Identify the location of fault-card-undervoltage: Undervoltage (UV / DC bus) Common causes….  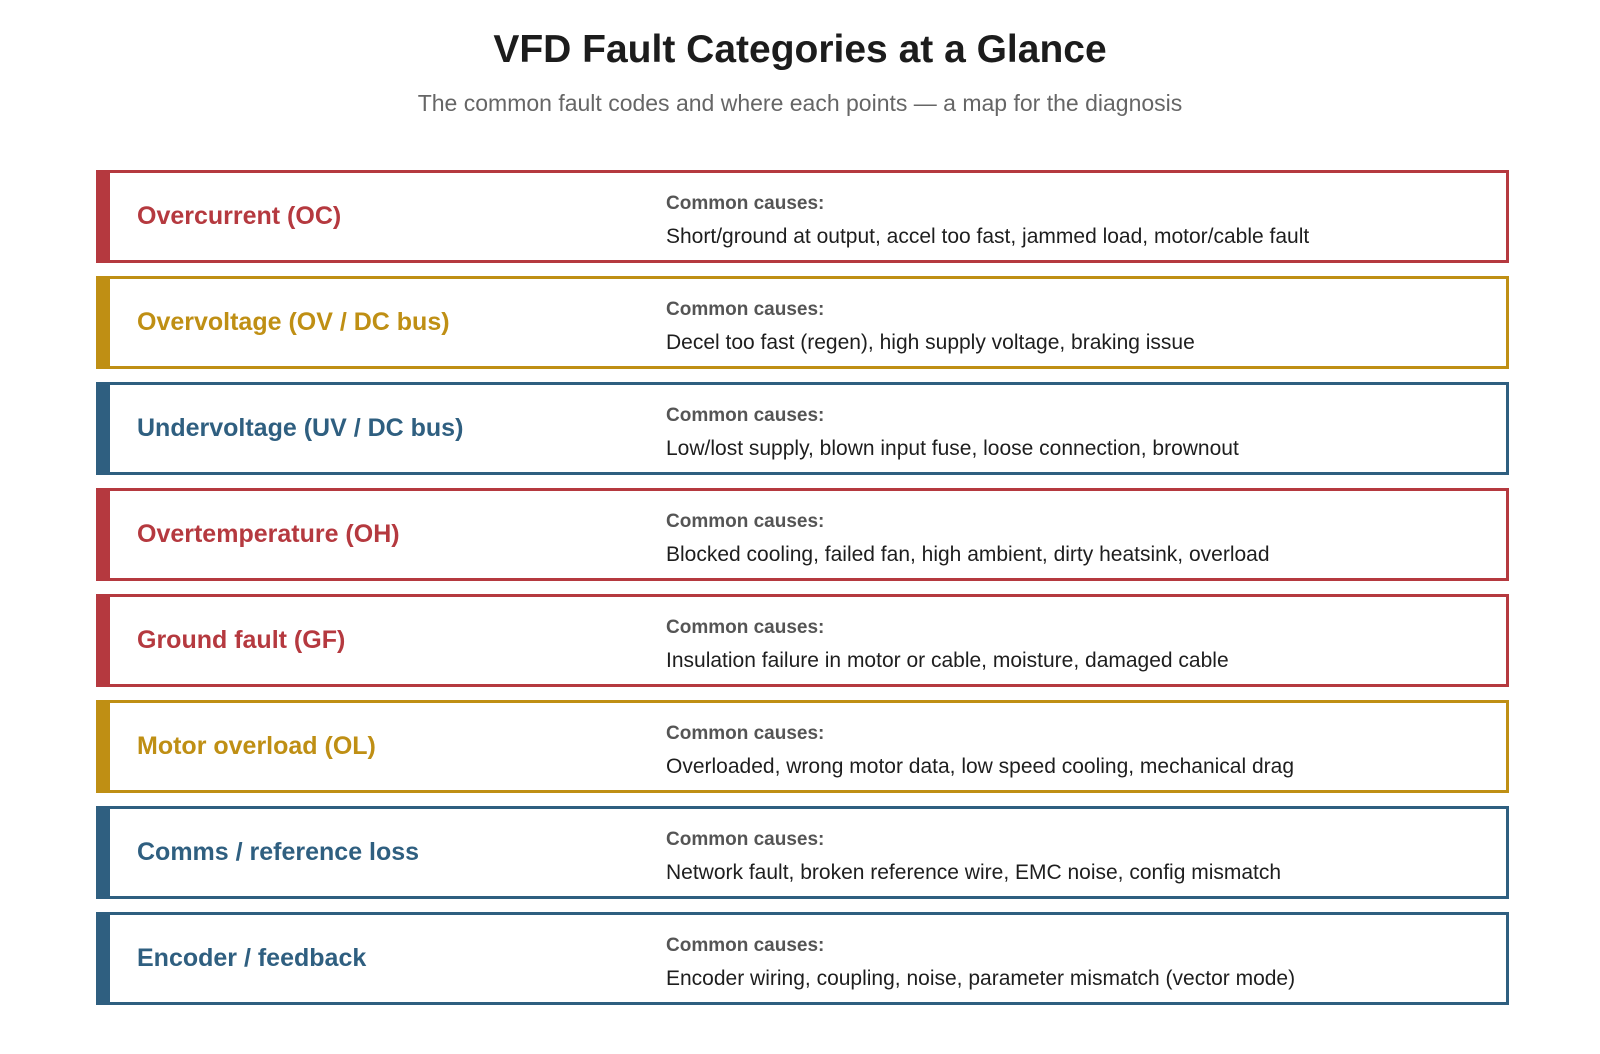
(802, 428).